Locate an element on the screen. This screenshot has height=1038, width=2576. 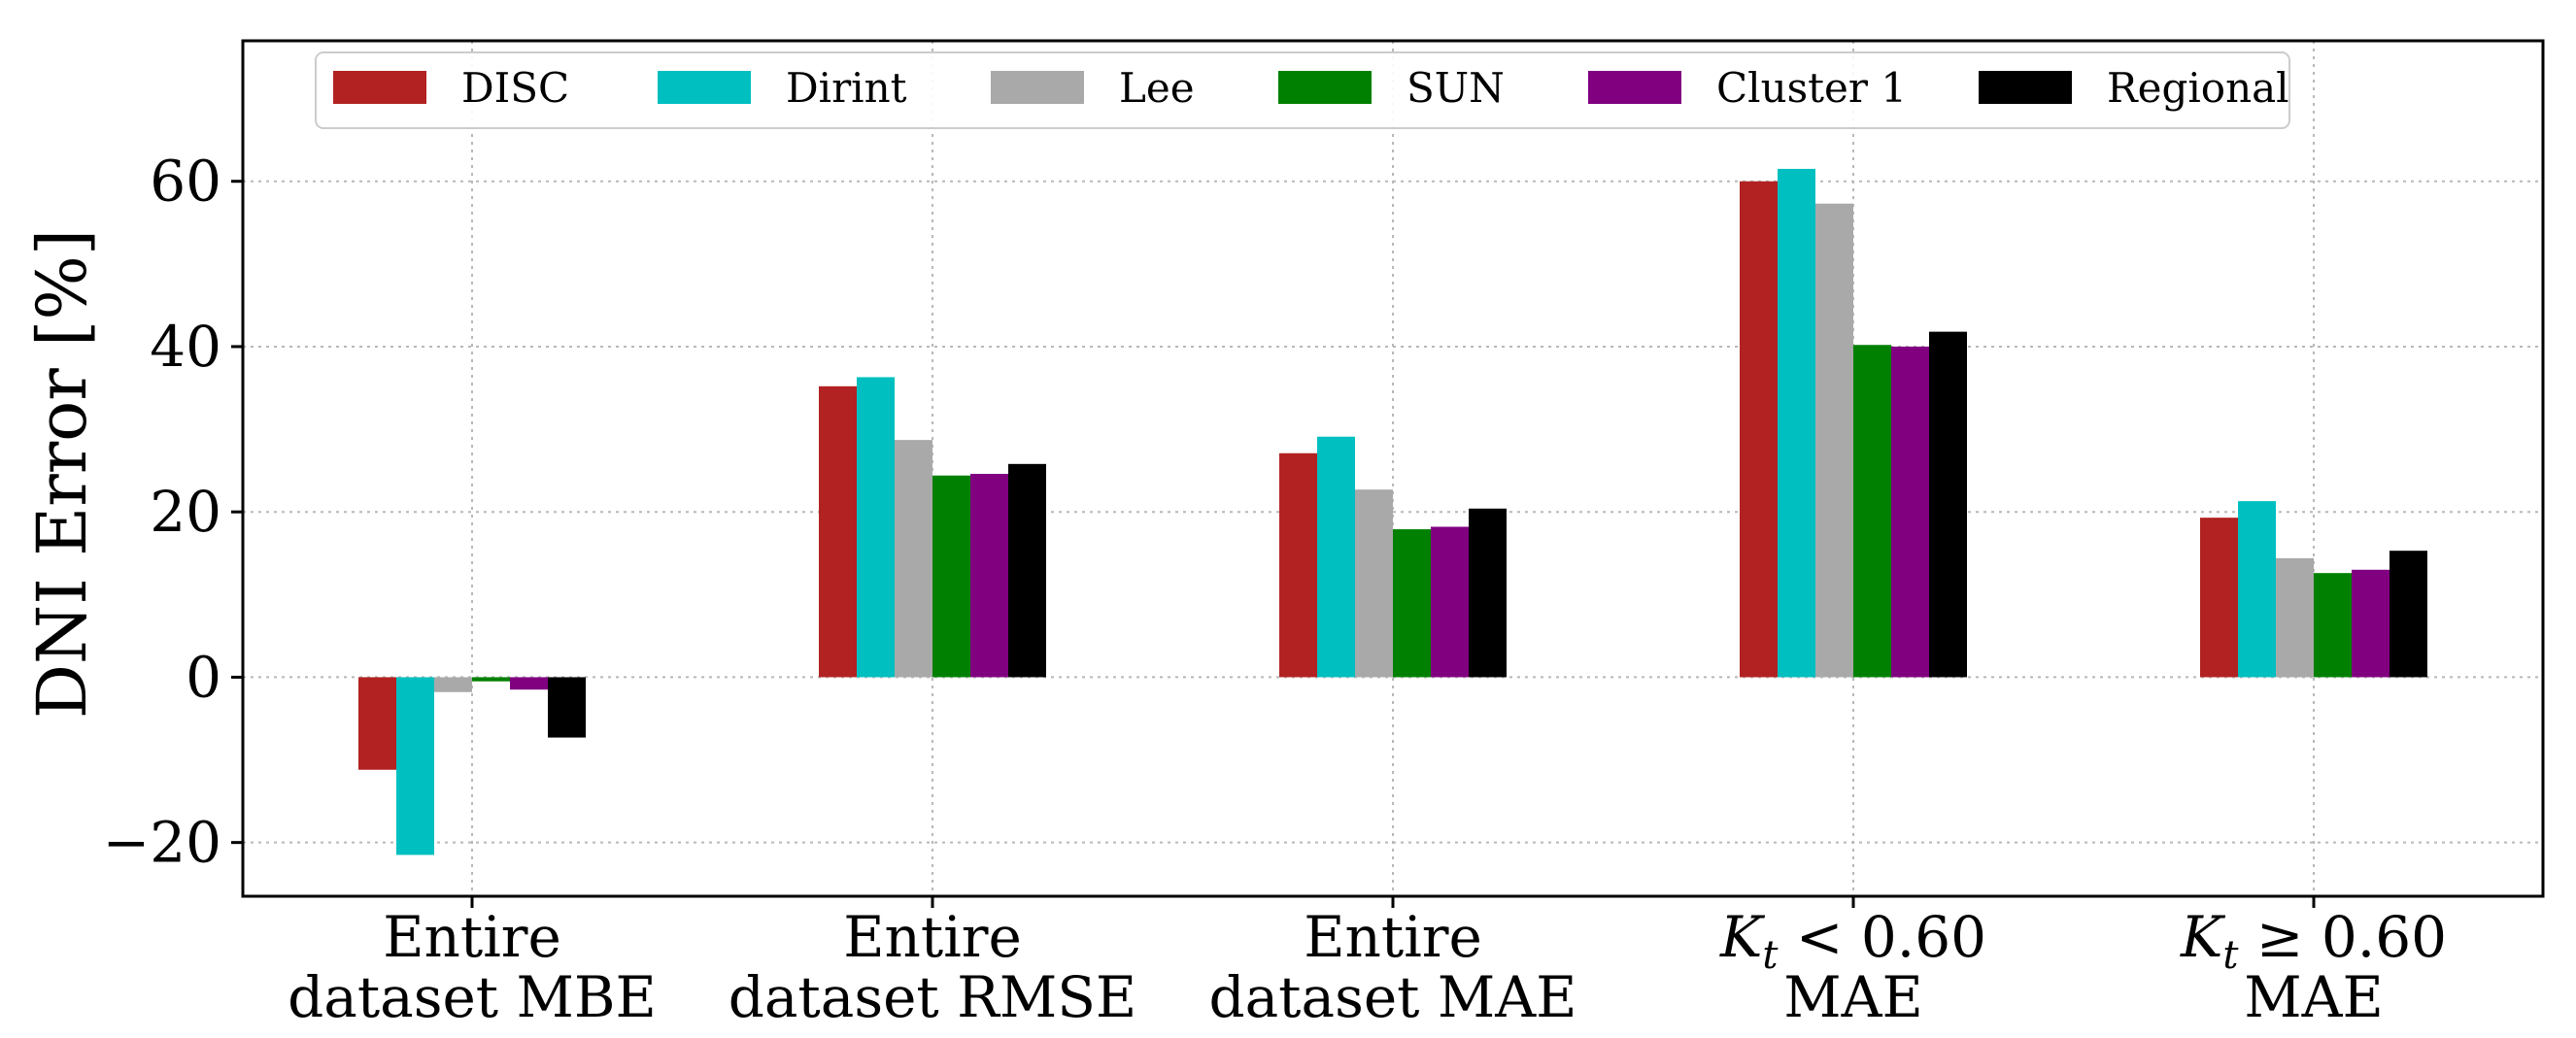
legend-label: DISC is located at coordinates (515, 88).